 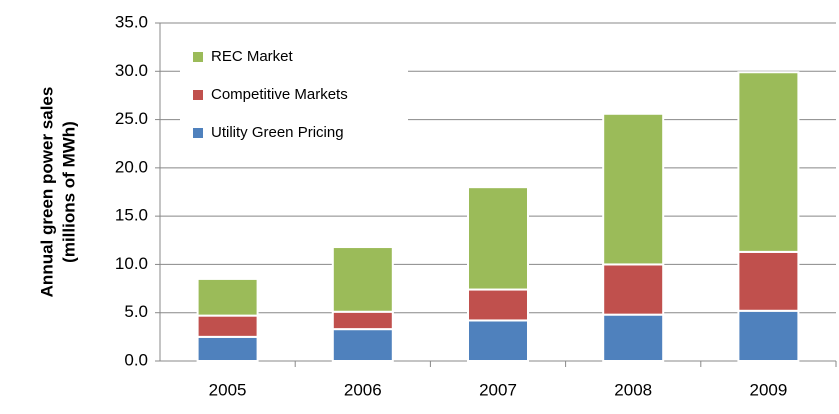 What do you see at coordinates (131, 70) in the screenshot?
I see `y-tick-label: 30.0` at bounding box center [131, 70].